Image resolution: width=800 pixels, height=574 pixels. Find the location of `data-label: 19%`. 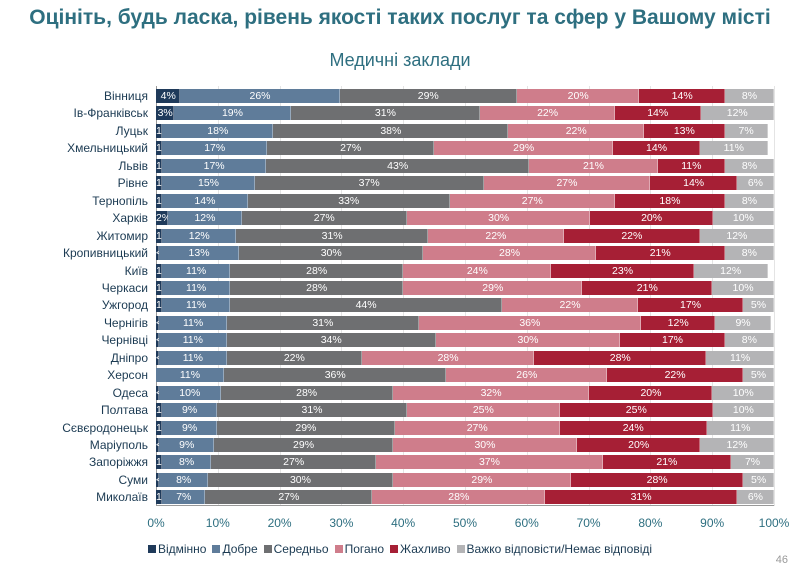

data-label: 19% is located at coordinates (232, 113).